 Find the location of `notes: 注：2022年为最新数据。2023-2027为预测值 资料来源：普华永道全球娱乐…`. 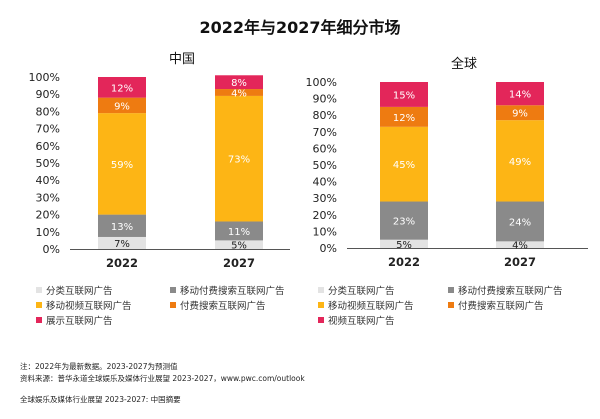

notes: 注：2022年为最新数据。2023-2027为预测值 资料来源：普华永道全球娱乐… is located at coordinates (162, 373).